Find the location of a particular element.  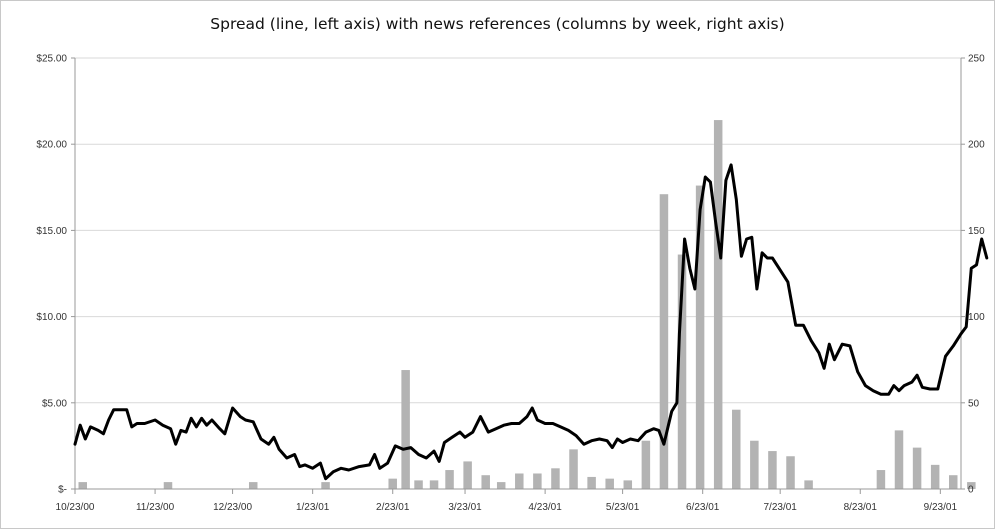

right-axis-tick-label: 200 is located at coordinates (976, 145).